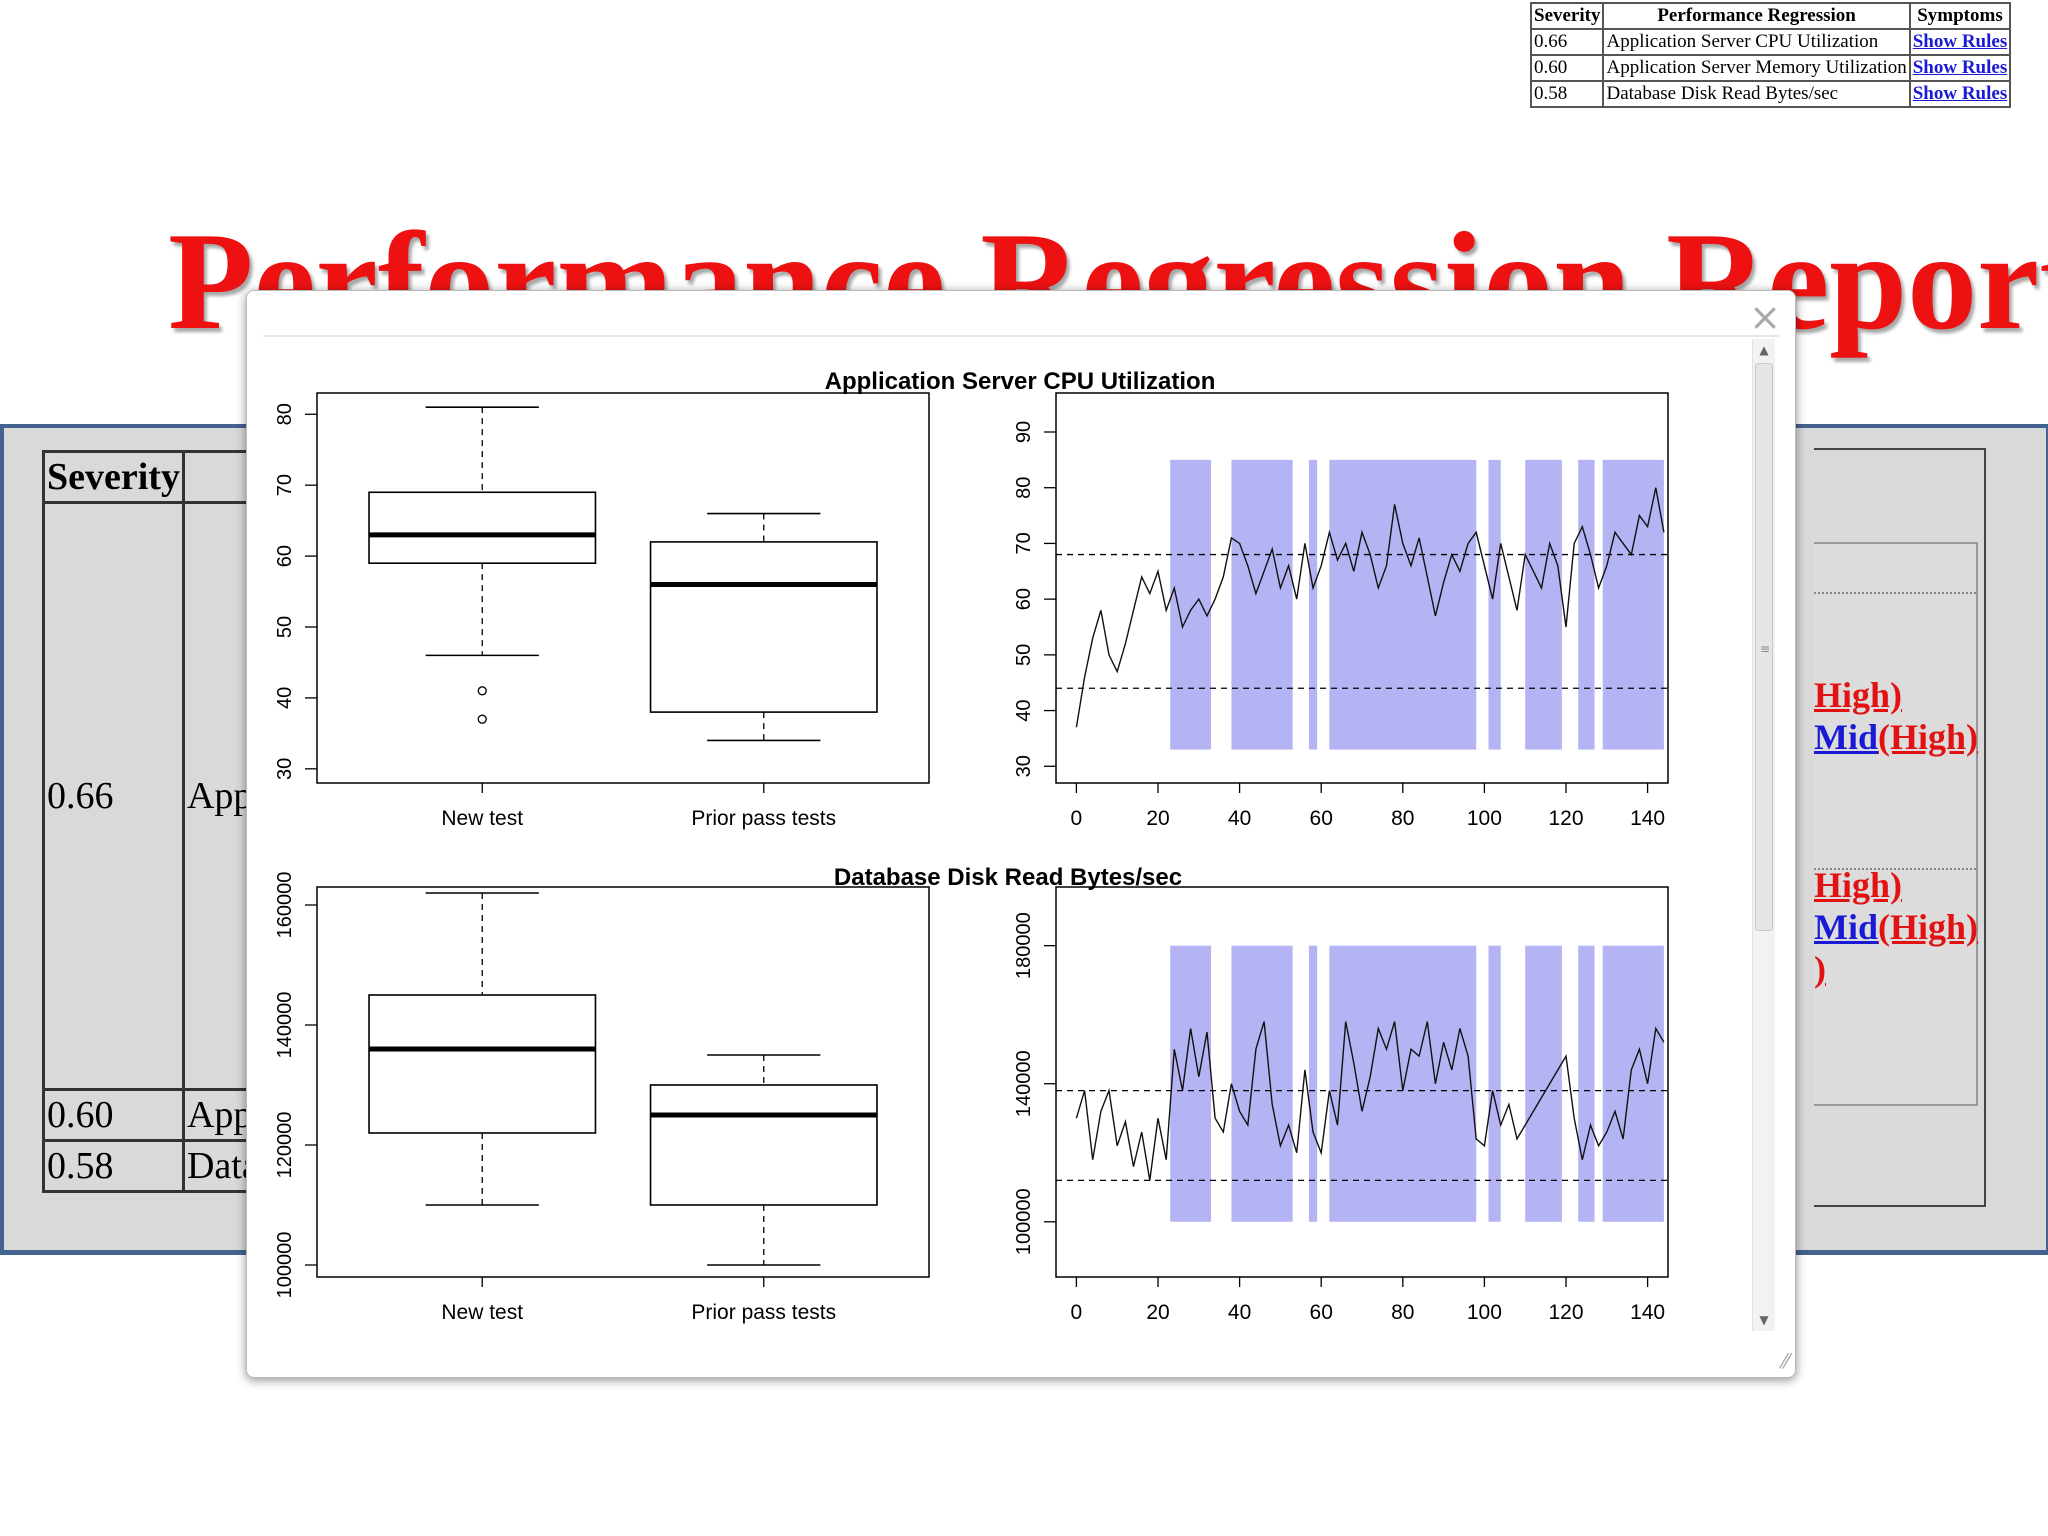 The height and width of the screenshot is (1536, 2048). I want to click on col-header-severity: Severity, so click(113, 477).